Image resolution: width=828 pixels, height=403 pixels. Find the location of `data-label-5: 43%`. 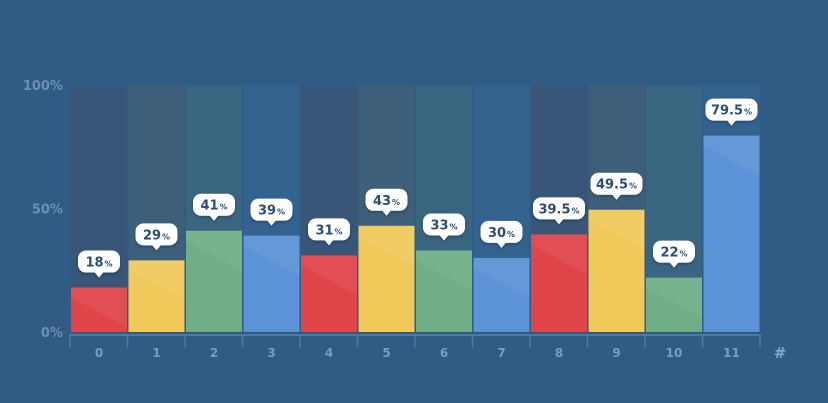

data-label-5: 43% is located at coordinates (386, 201).